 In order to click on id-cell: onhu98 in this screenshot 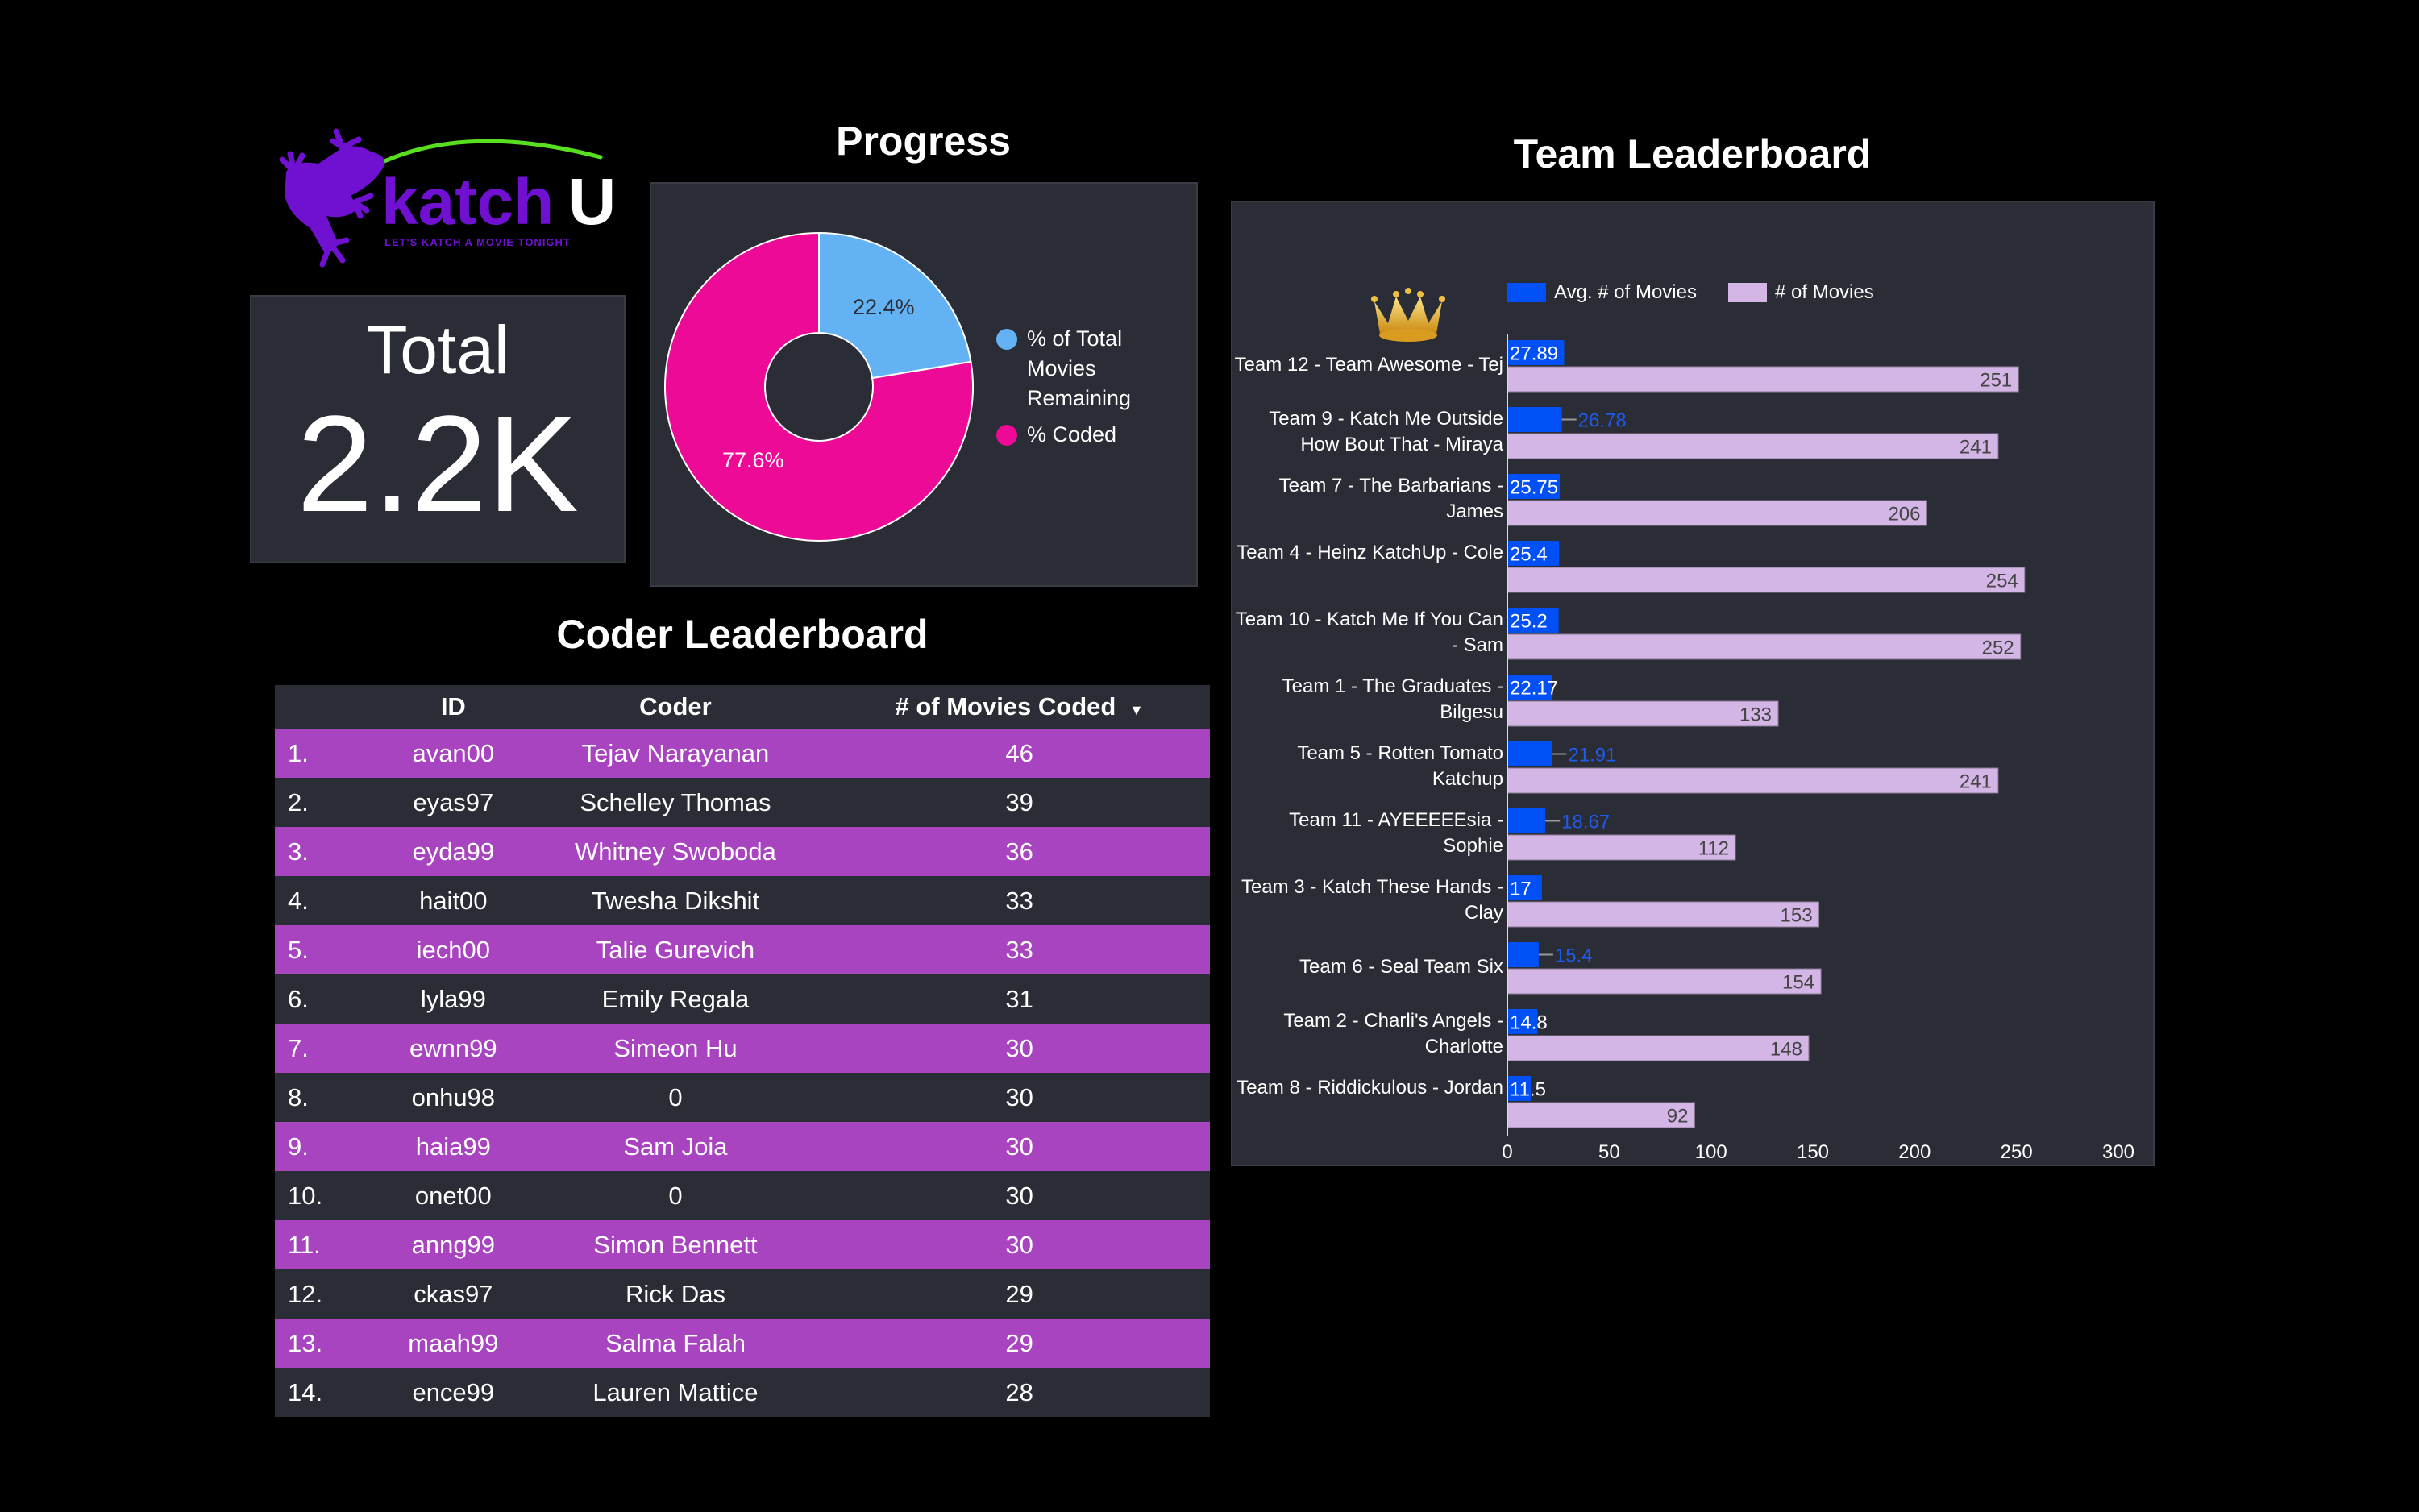, I will do `click(453, 1096)`.